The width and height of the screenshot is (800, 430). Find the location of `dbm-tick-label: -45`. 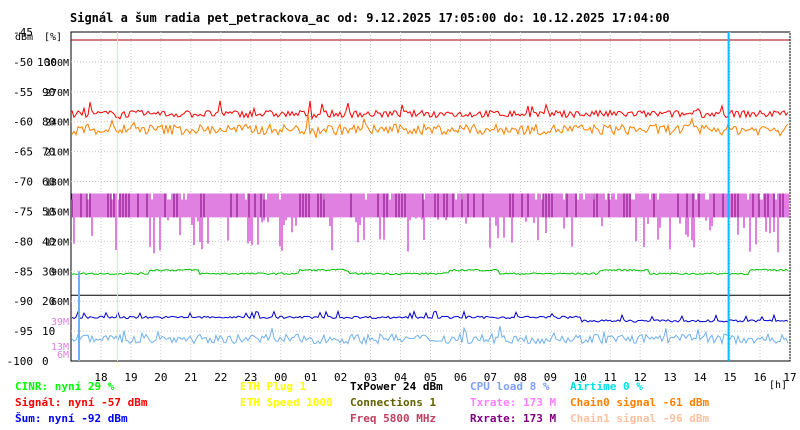

dbm-tick-label: -45 is located at coordinates (23, 32).